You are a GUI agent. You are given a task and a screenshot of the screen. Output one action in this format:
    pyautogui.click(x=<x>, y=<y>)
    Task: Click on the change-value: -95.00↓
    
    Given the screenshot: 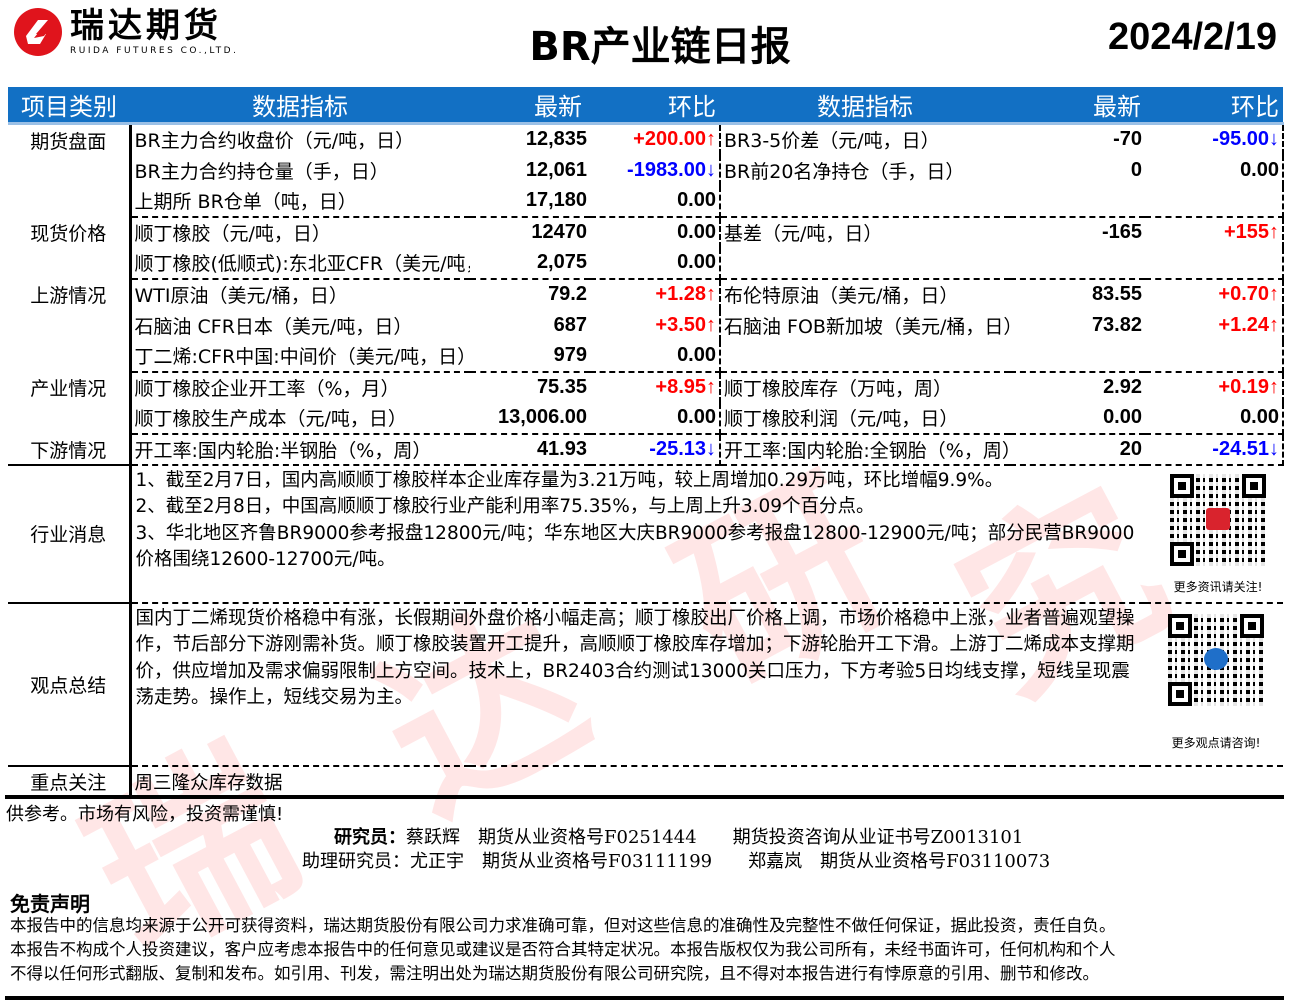 What is the action you would take?
    pyautogui.click(x=1214, y=139)
    